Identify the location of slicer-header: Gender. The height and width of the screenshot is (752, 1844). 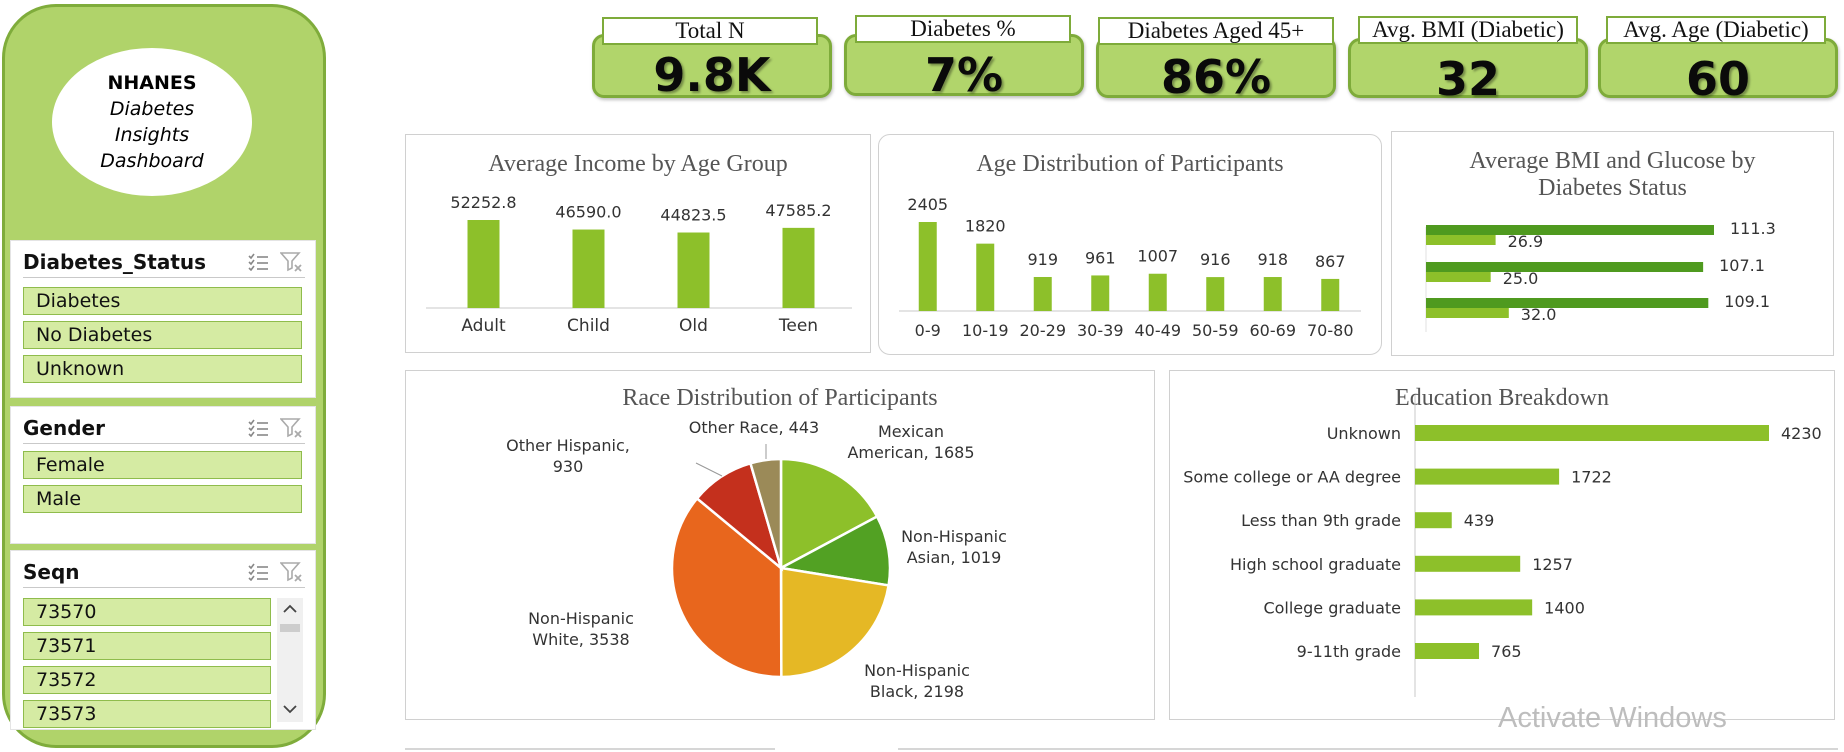
(164, 428).